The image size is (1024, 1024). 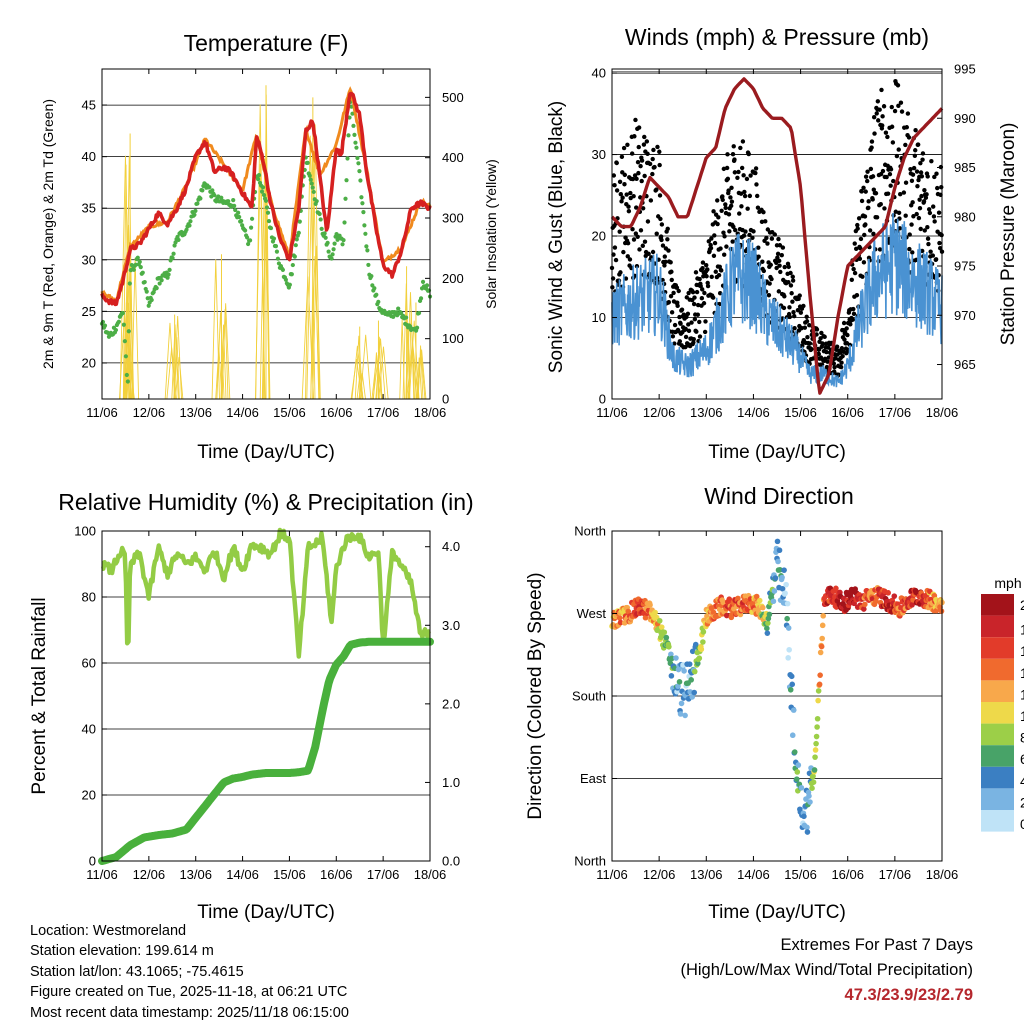 I want to click on winds-y2tick-label: 990, so click(x=965, y=118).